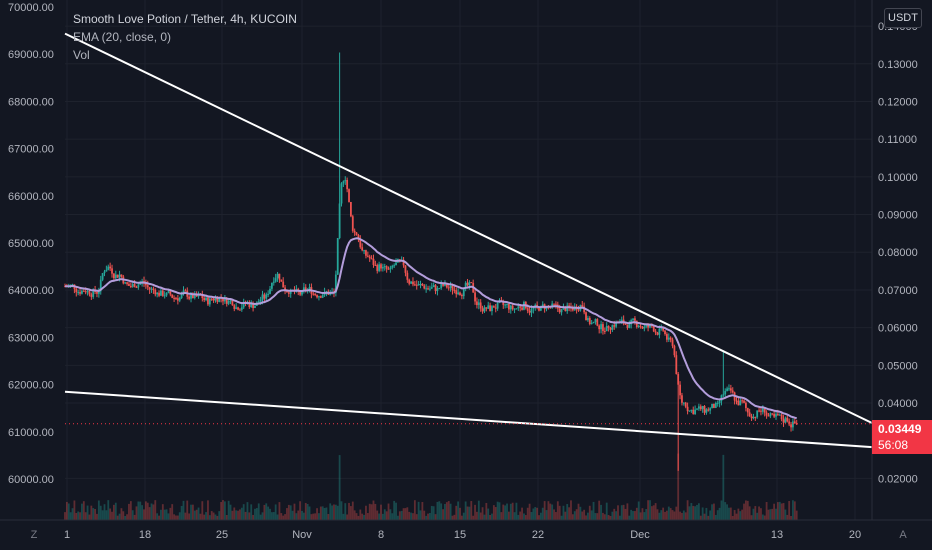  I want to click on time-axis-tick: 25, so click(222, 535).